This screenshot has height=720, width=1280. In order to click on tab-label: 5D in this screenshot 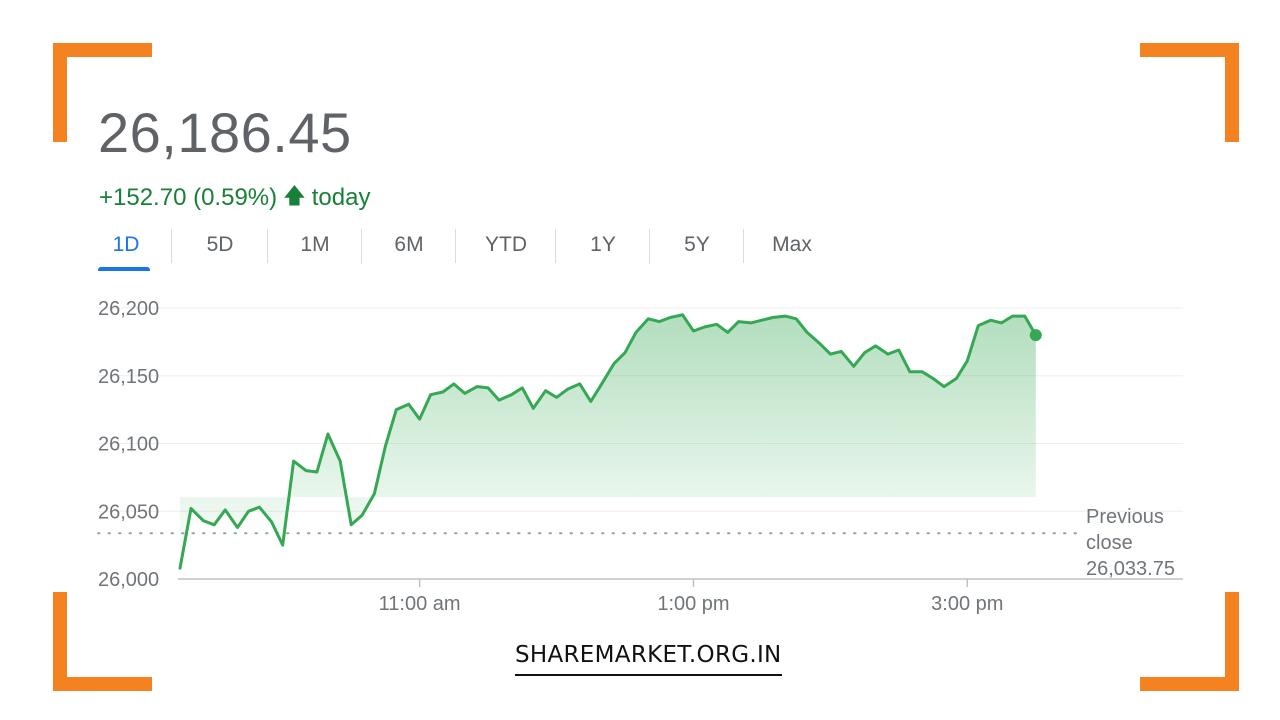, I will do `click(220, 244)`.